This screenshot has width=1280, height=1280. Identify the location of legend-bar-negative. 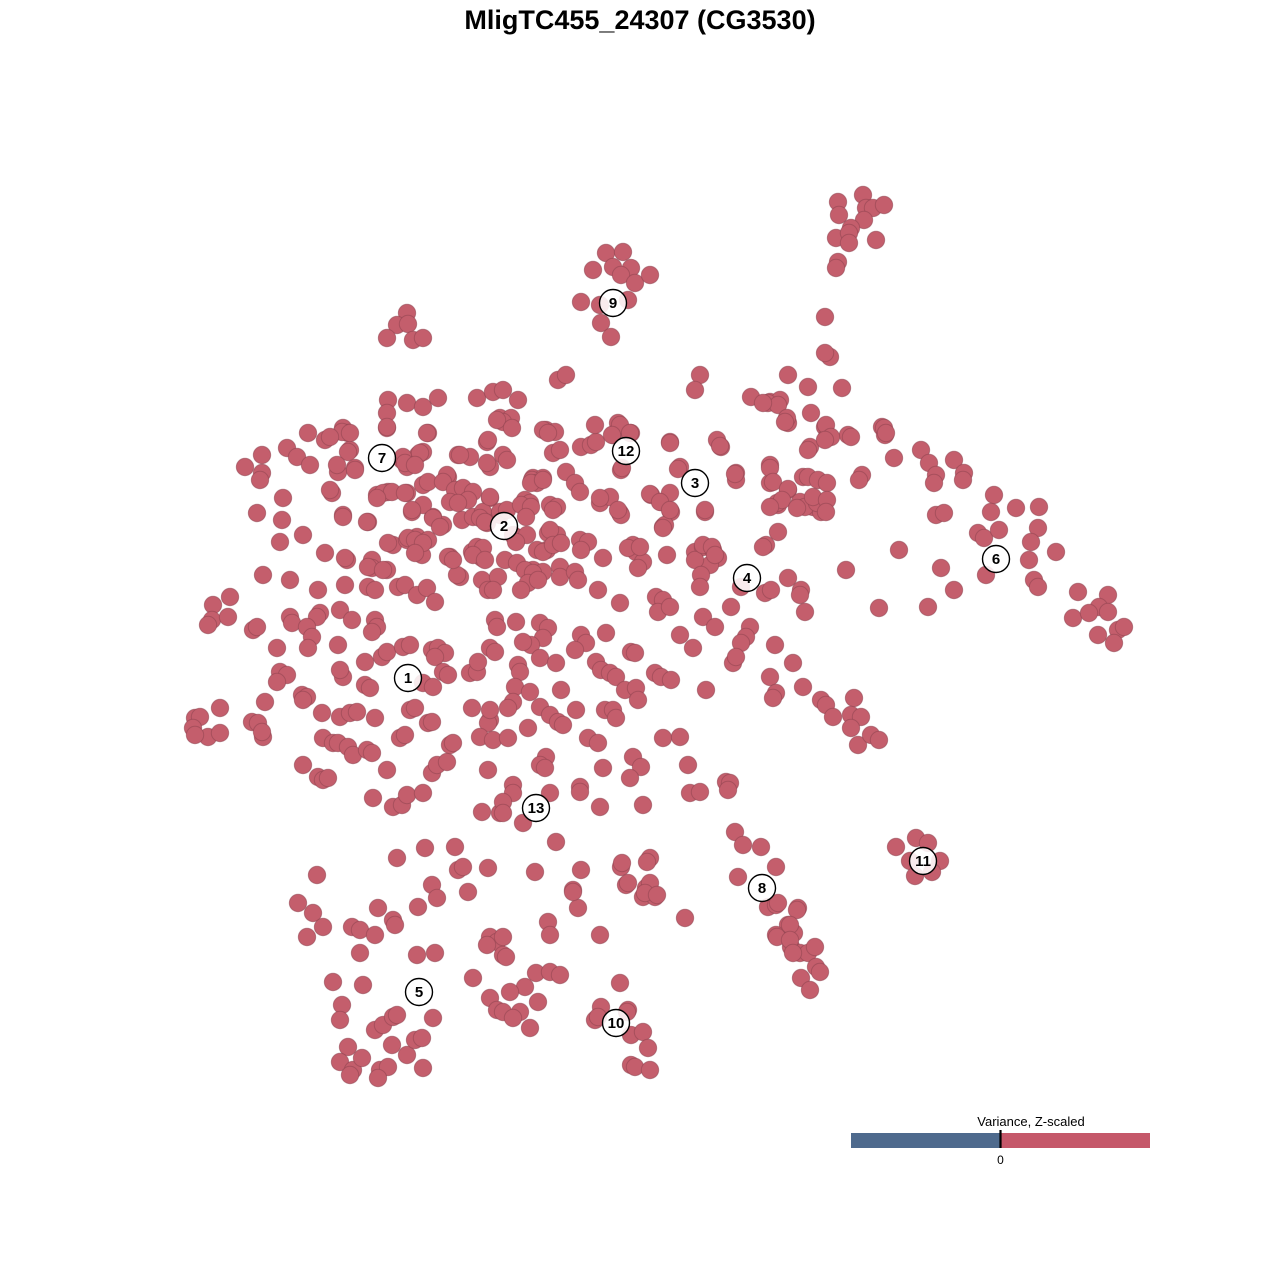
(926, 1140).